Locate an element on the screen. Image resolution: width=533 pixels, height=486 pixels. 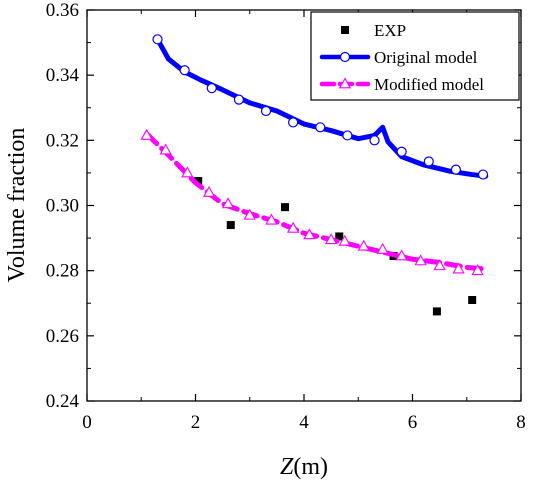
x-axis-label-unit: (m) is located at coordinates (310, 467).